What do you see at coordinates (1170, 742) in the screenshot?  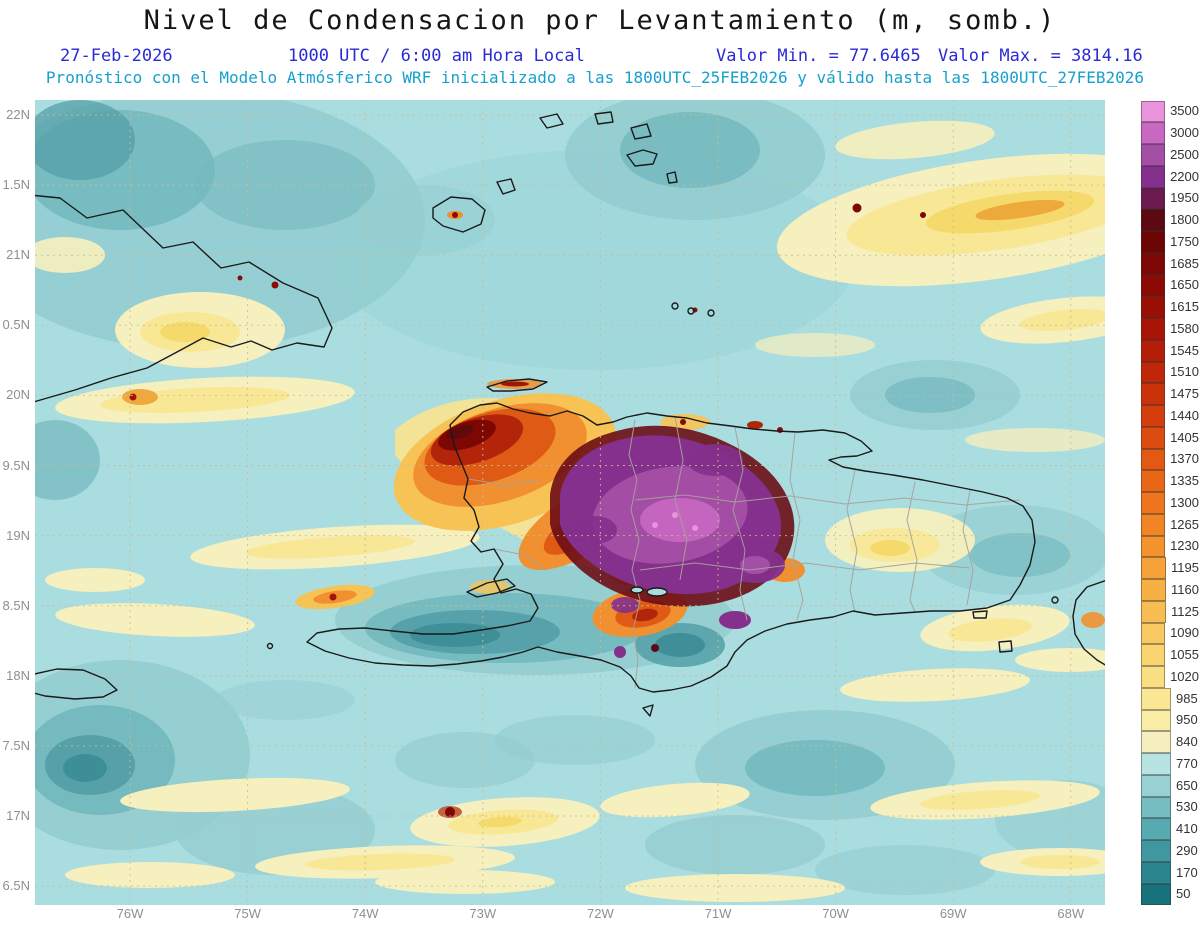 I see `colorbar-row: 840` at bounding box center [1170, 742].